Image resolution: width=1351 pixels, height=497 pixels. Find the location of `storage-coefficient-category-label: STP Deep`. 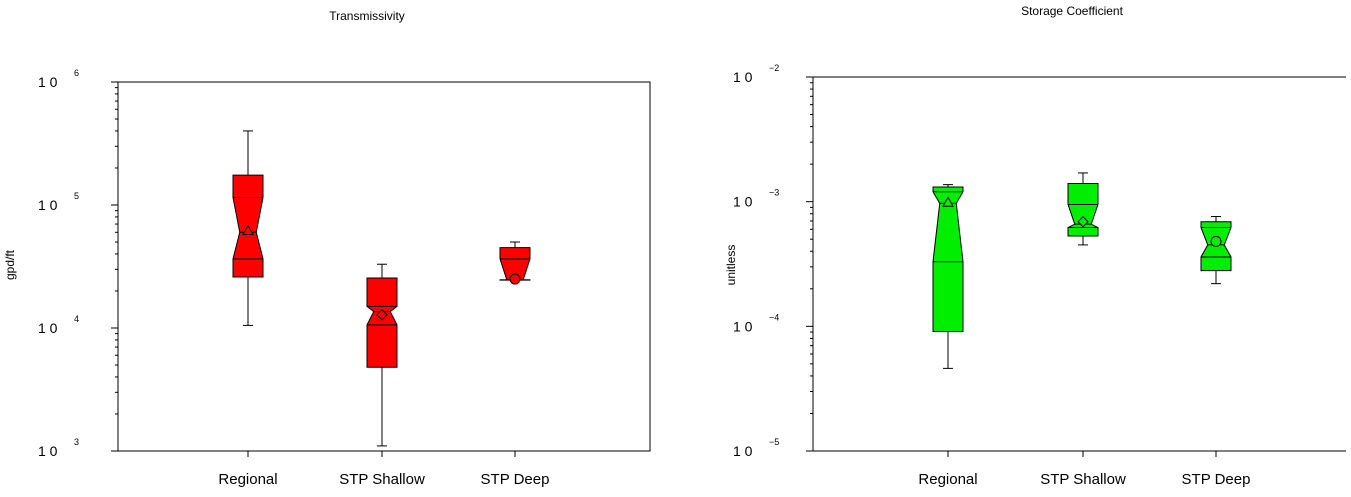

storage-coefficient-category-label: STP Deep is located at coordinates (1216, 479).